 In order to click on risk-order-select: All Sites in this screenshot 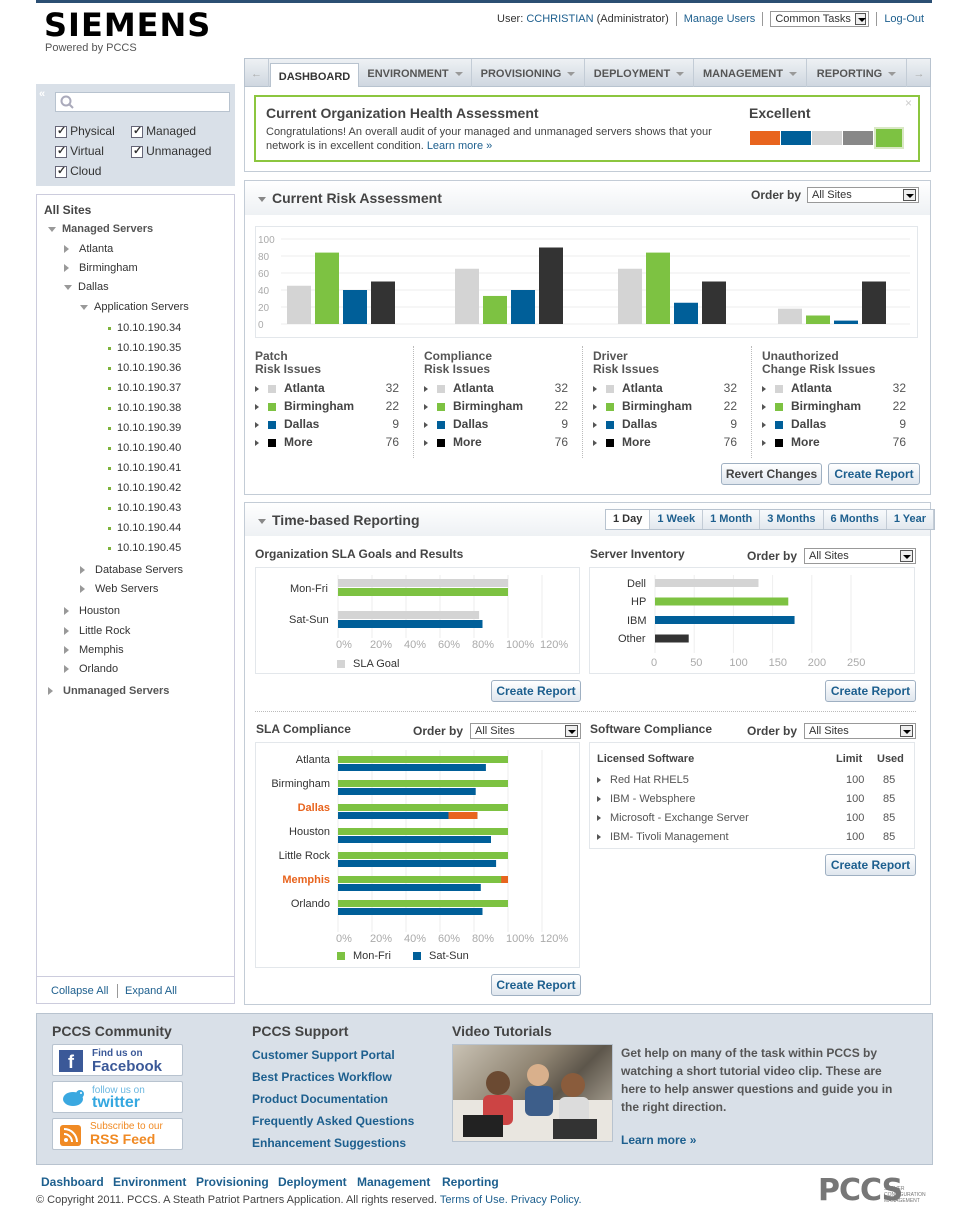, I will do `click(863, 195)`.